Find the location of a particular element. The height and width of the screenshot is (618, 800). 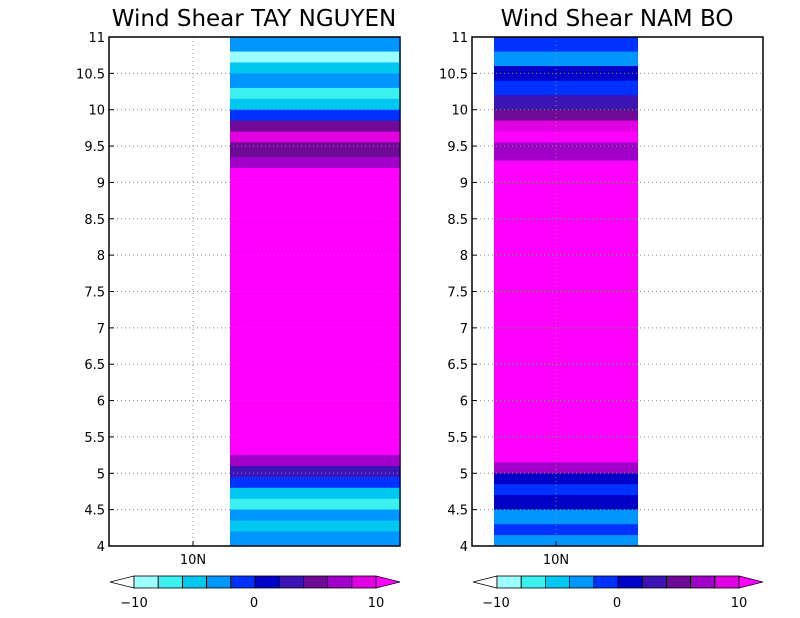

heatmap-cells is located at coordinates (566, 292).